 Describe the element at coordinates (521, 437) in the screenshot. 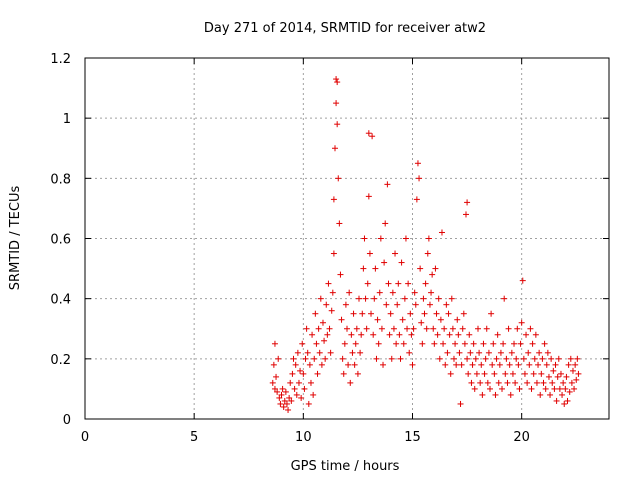

I see `x-tick-label: 20` at that location.